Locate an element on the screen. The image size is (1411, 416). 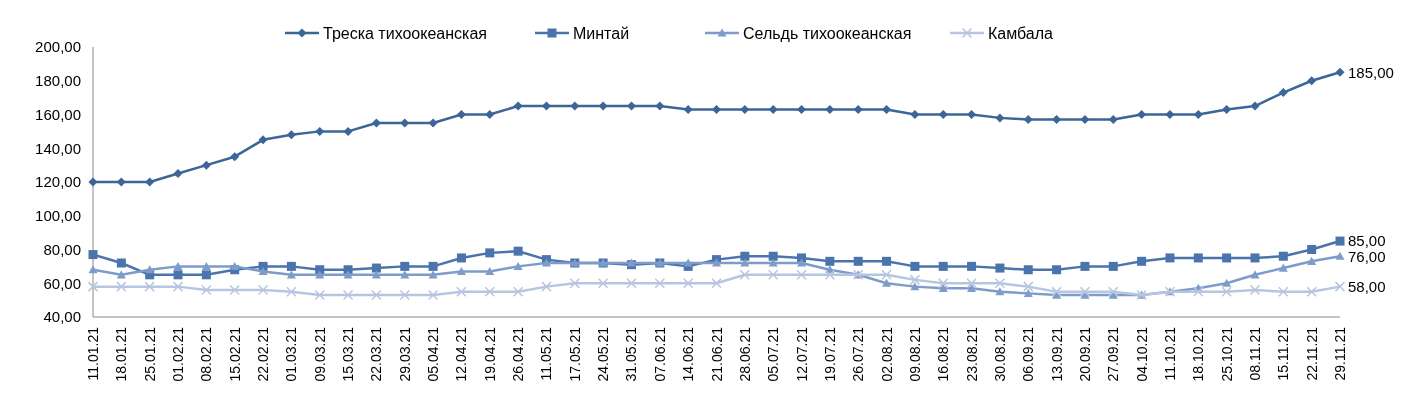
x-tick-label: 06.09.21 is located at coordinates (1028, 354).